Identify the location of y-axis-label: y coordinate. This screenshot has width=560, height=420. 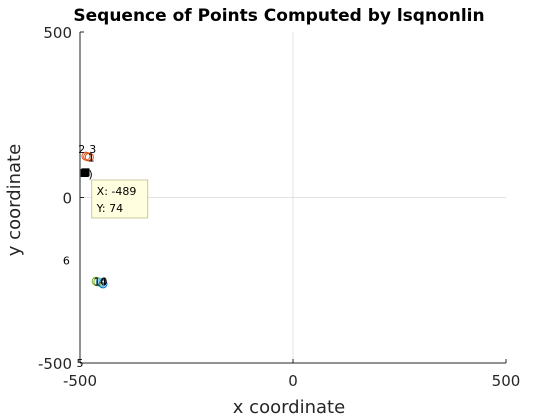
(14, 200).